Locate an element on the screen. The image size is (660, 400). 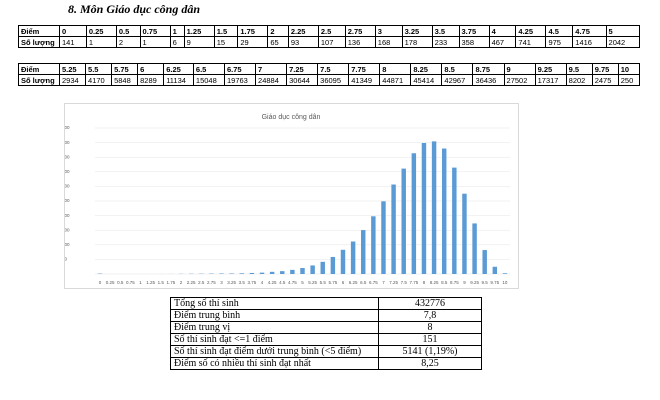
x-tick-label: 2.5 is located at coordinates (201, 282).